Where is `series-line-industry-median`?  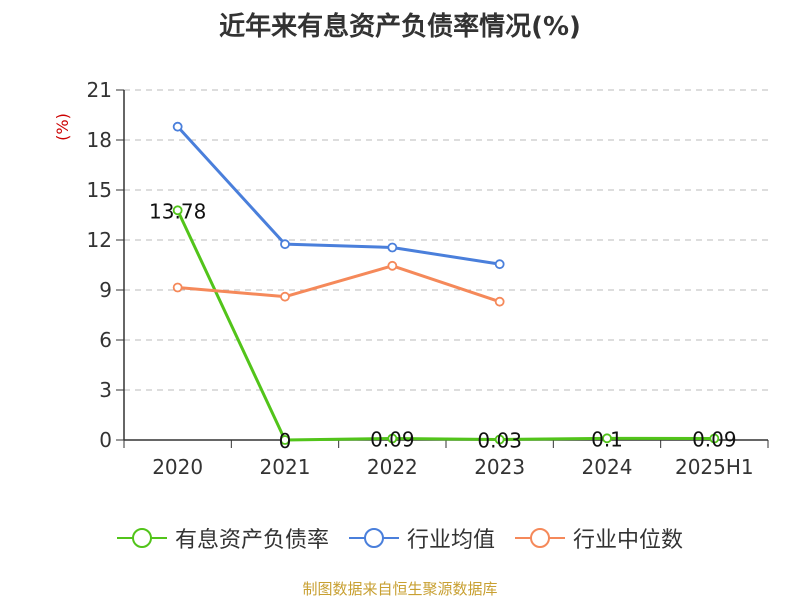 series-line-industry-median is located at coordinates (339, 284).